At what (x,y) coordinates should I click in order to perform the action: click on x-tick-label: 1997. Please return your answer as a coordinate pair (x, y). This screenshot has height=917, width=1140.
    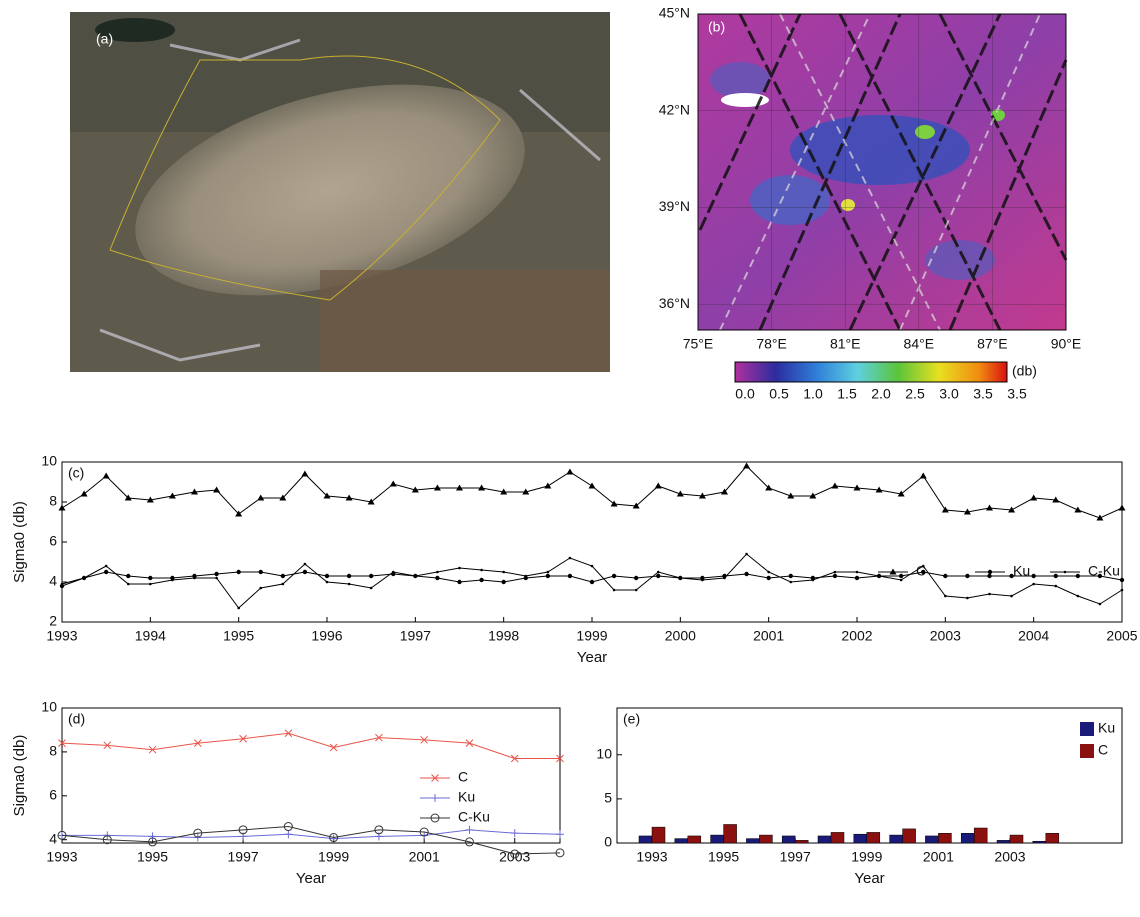
    Looking at the image, I should click on (415, 636).